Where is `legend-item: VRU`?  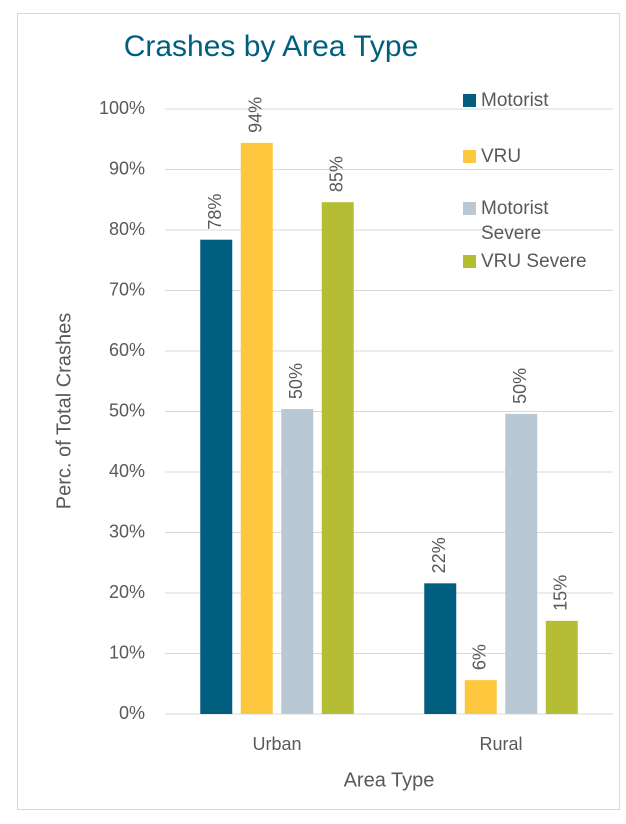
legend-item: VRU is located at coordinates (536, 157).